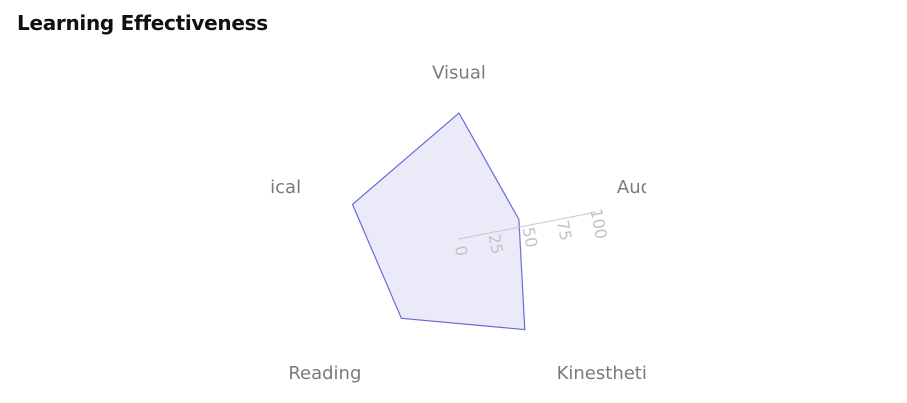 The image size is (907, 403). What do you see at coordinates (142, 23) in the screenshot?
I see `chart-title: Learning Effectiveness` at bounding box center [142, 23].